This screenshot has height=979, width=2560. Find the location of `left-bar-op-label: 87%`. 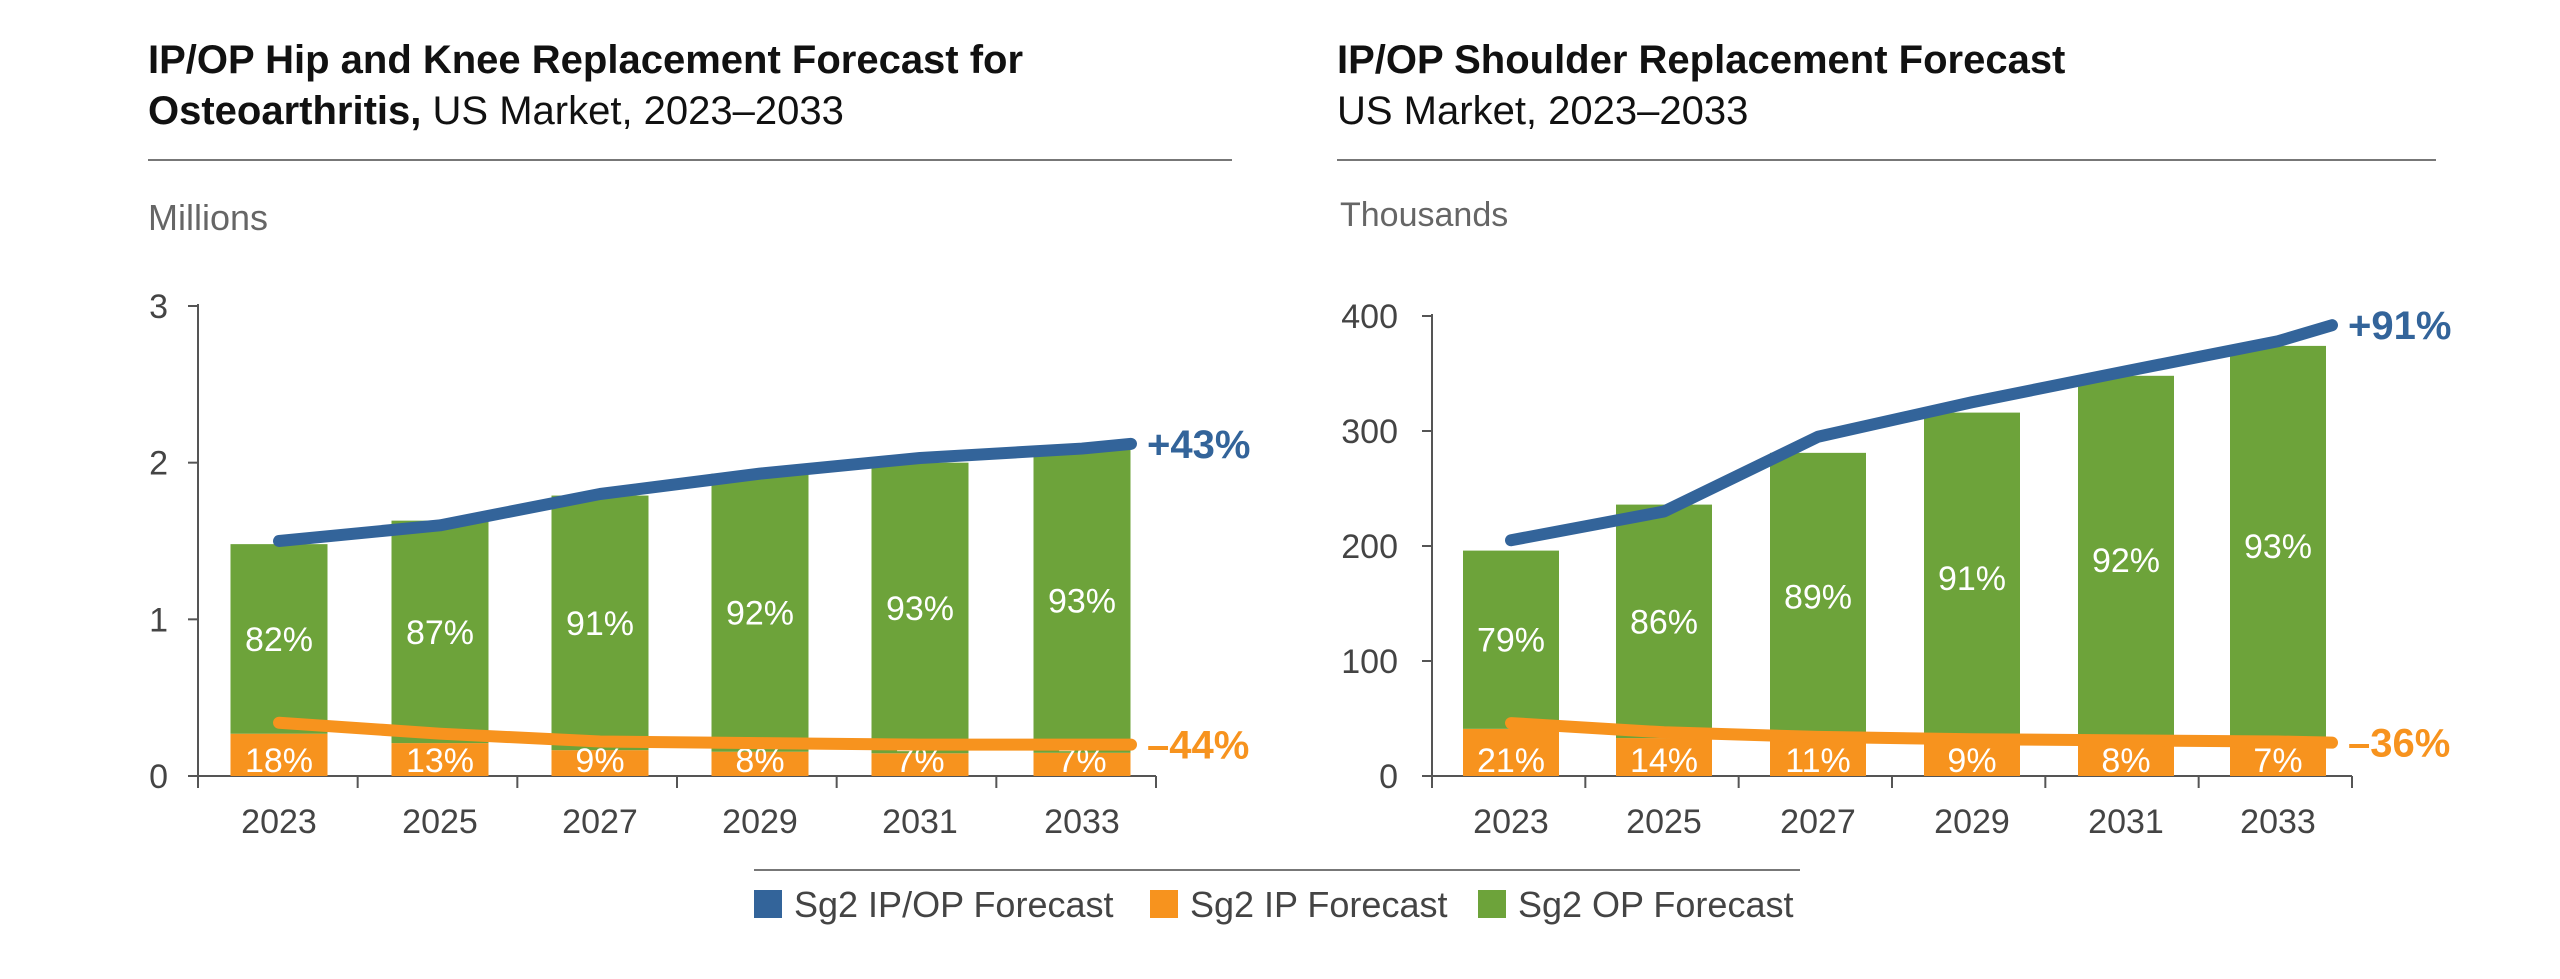

left-bar-op-label: 87% is located at coordinates (440, 633).